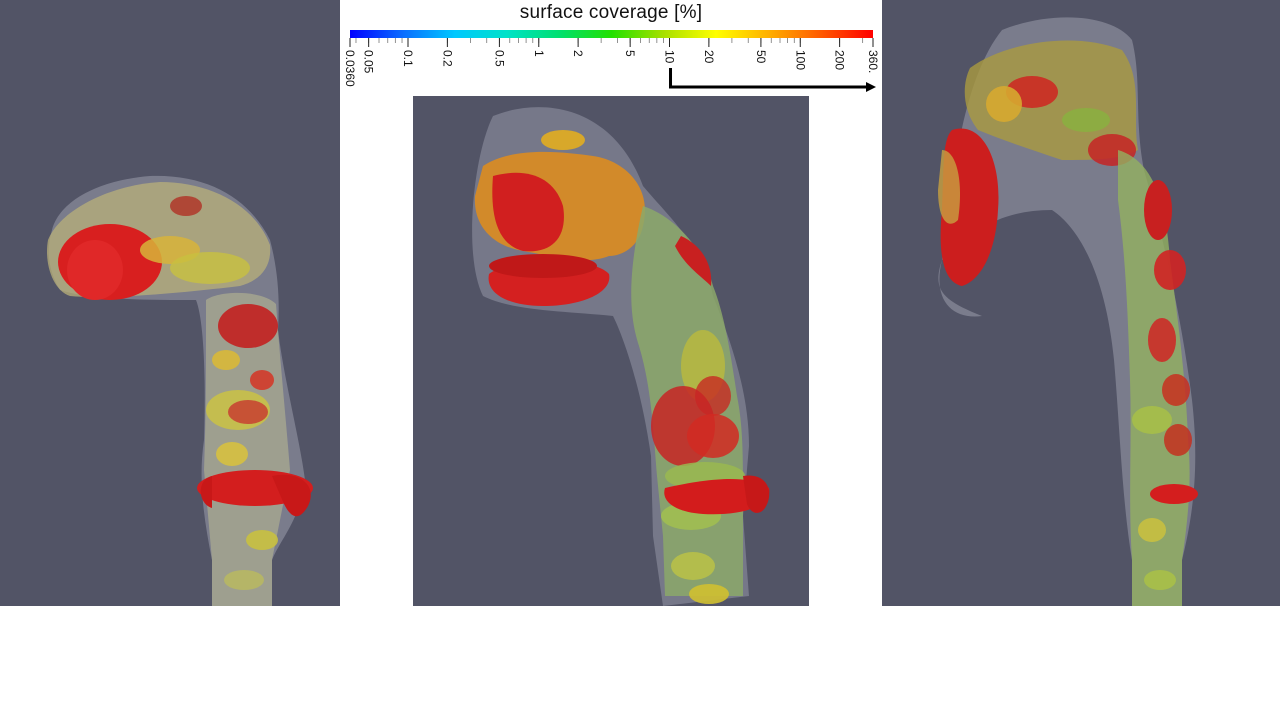 Image resolution: width=1280 pixels, height=720 pixels. I want to click on colorbar-scale: 0.0360 0.05 0.1 0.2 0.5 1 2 5 10 20 50 100 200 360., so click(611, 61).